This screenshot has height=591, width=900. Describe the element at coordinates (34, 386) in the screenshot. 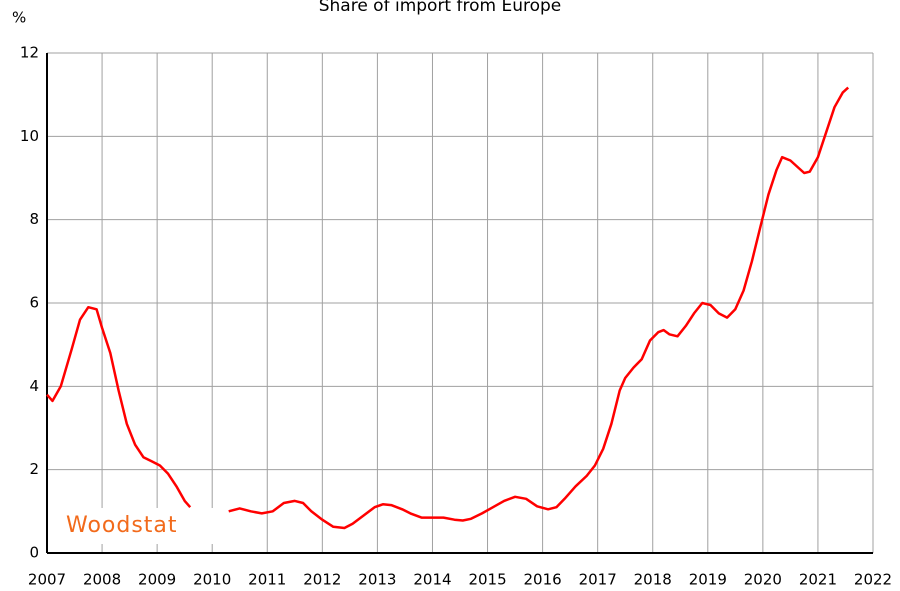

I see `y-tick-label: 4` at that location.